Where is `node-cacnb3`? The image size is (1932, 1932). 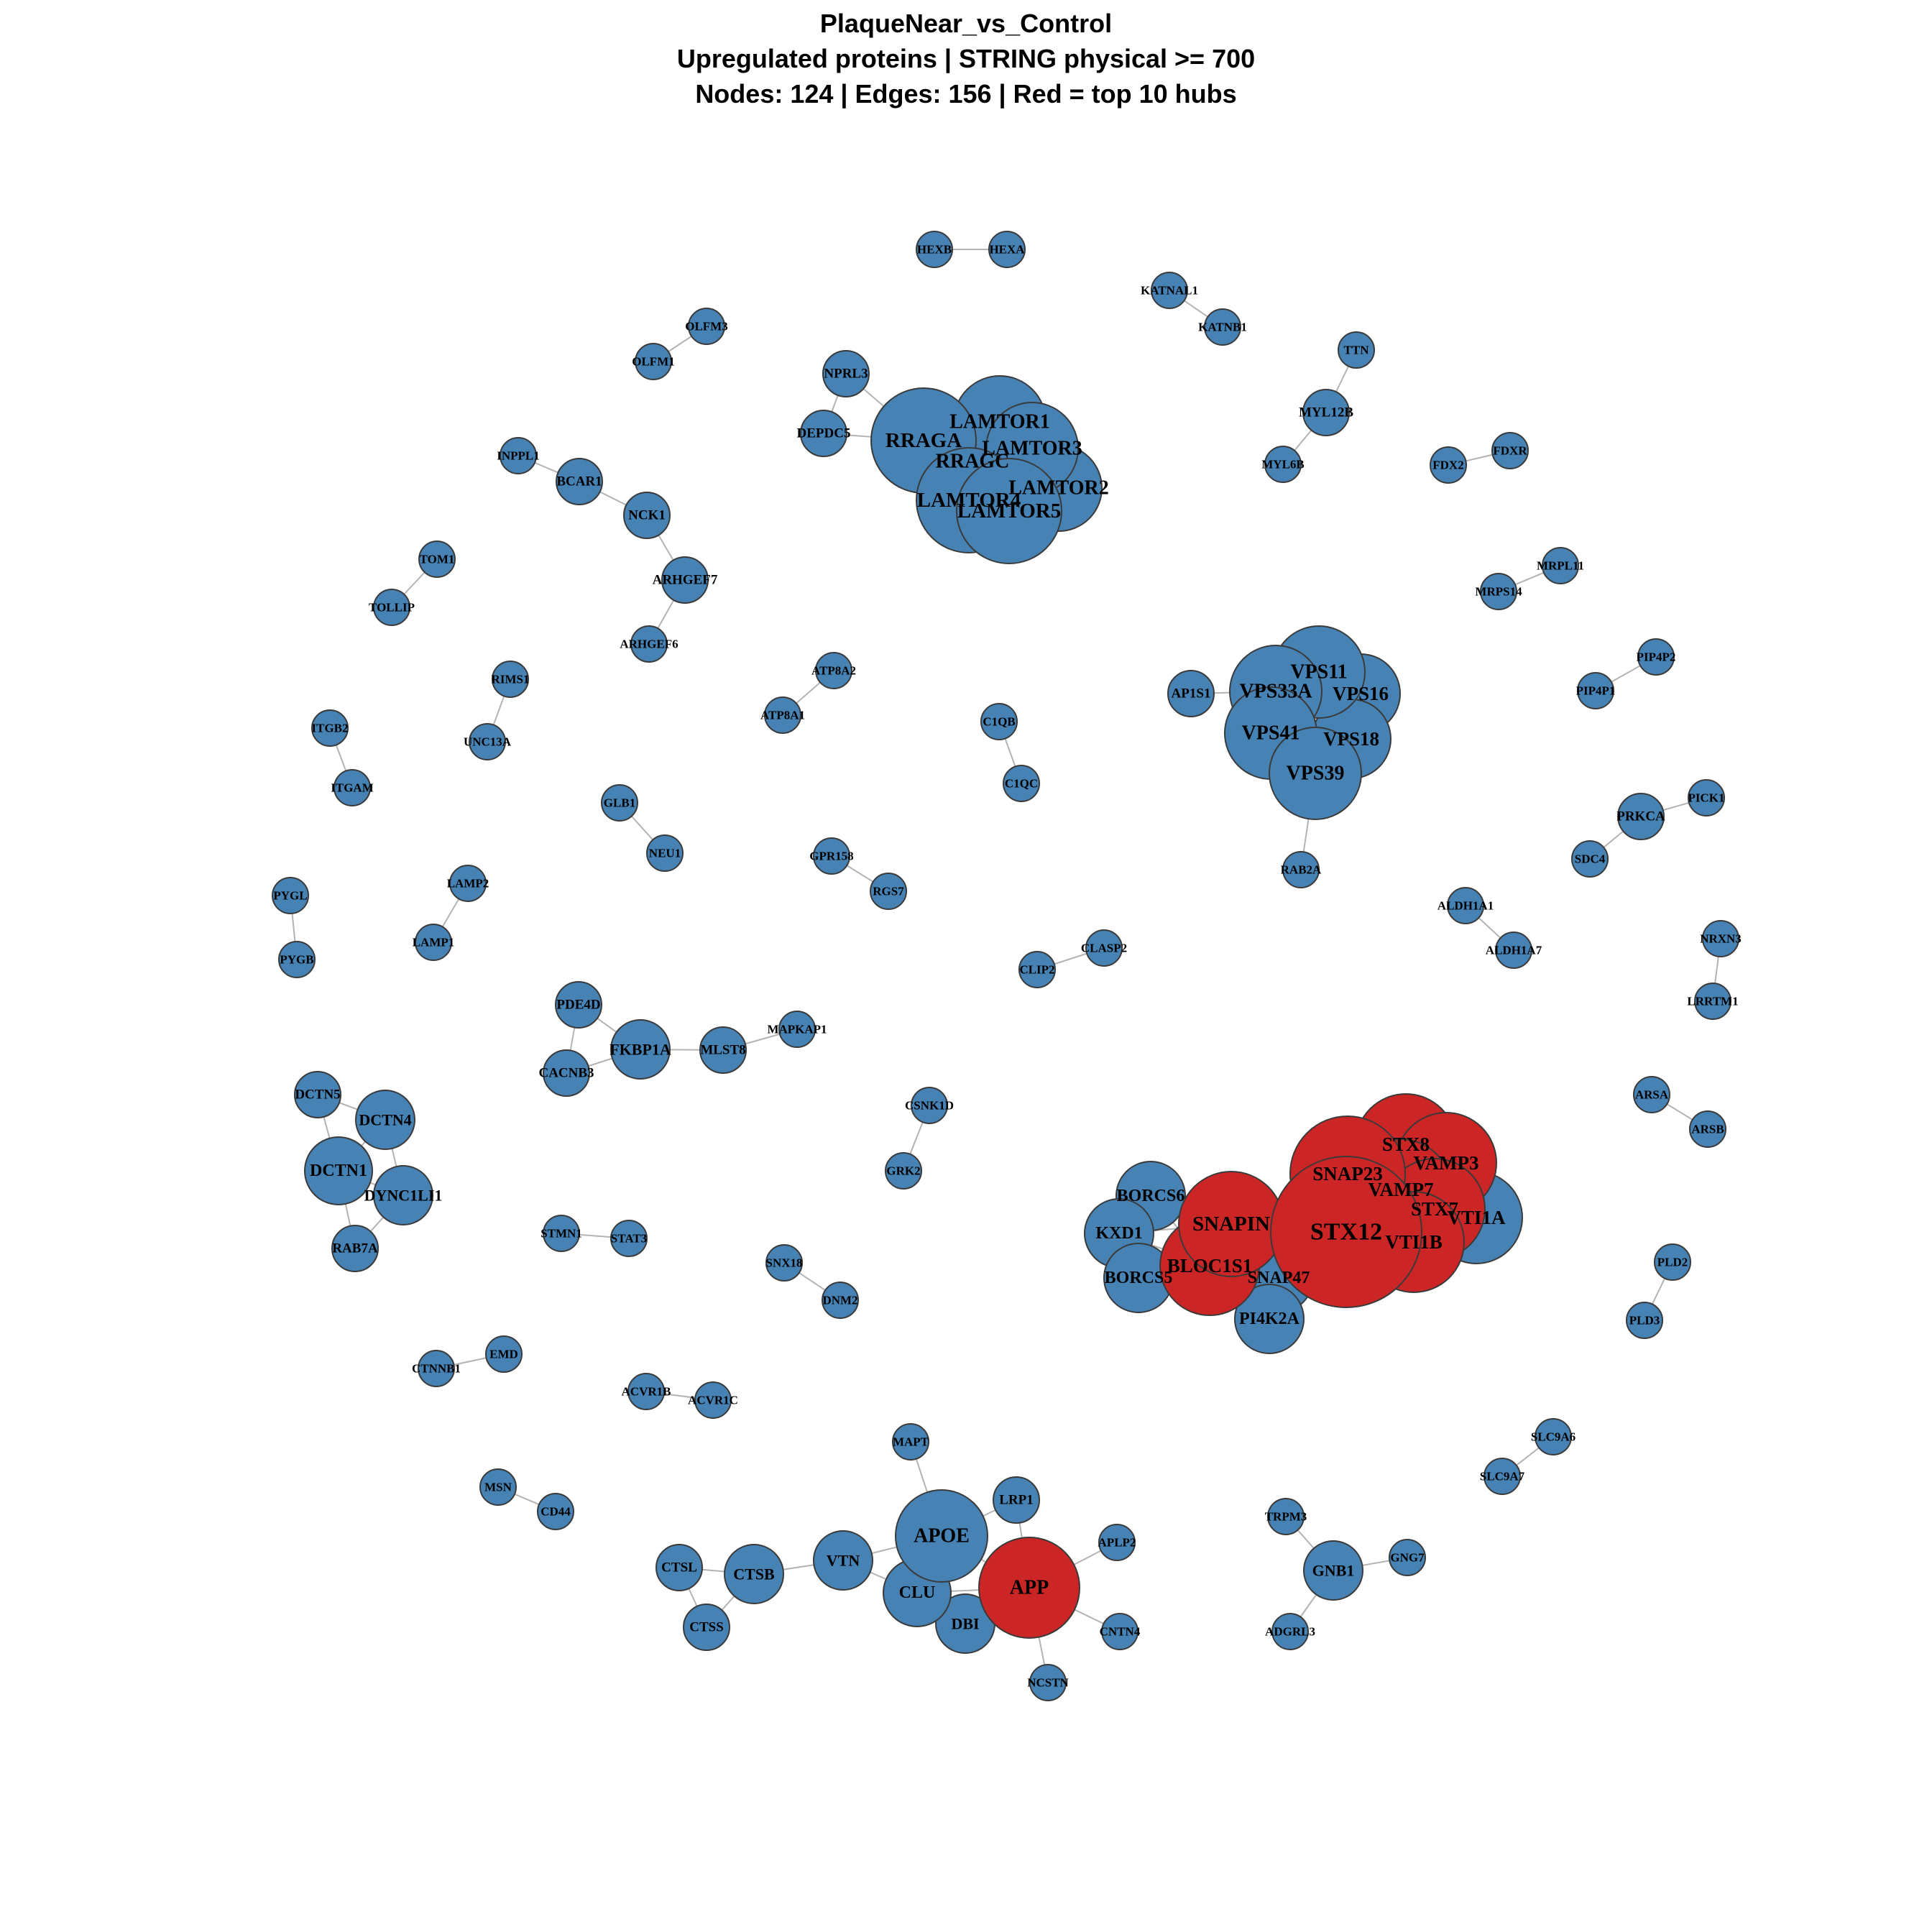
node-cacnb3 is located at coordinates (566, 1073).